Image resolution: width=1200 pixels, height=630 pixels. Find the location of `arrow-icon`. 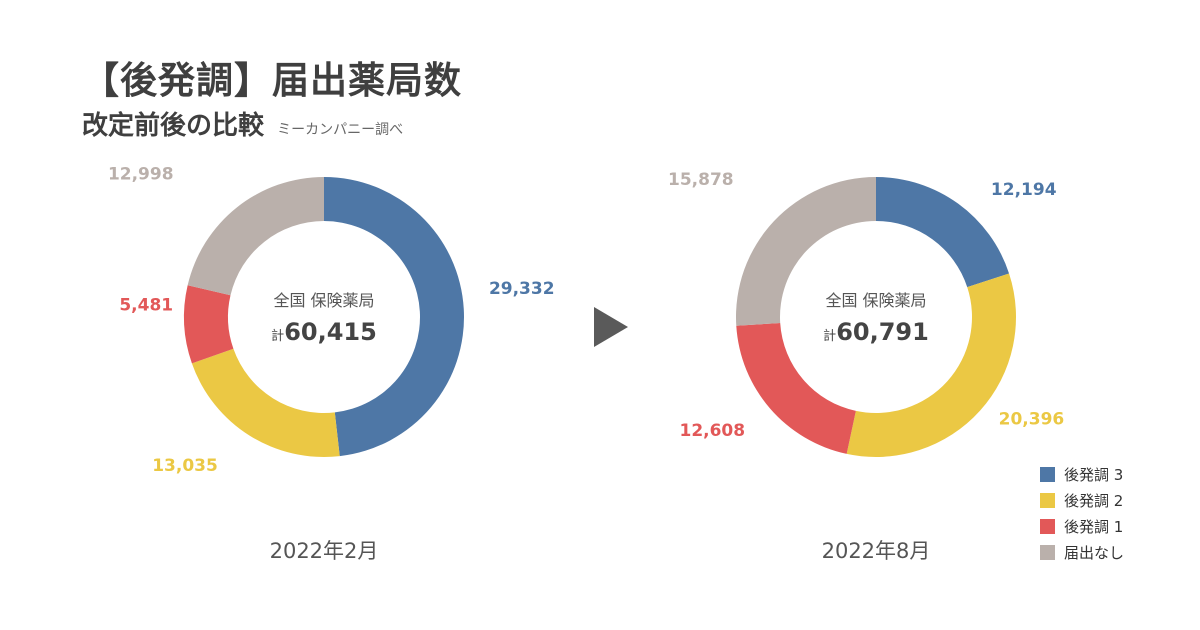

arrow-icon is located at coordinates (611, 327).